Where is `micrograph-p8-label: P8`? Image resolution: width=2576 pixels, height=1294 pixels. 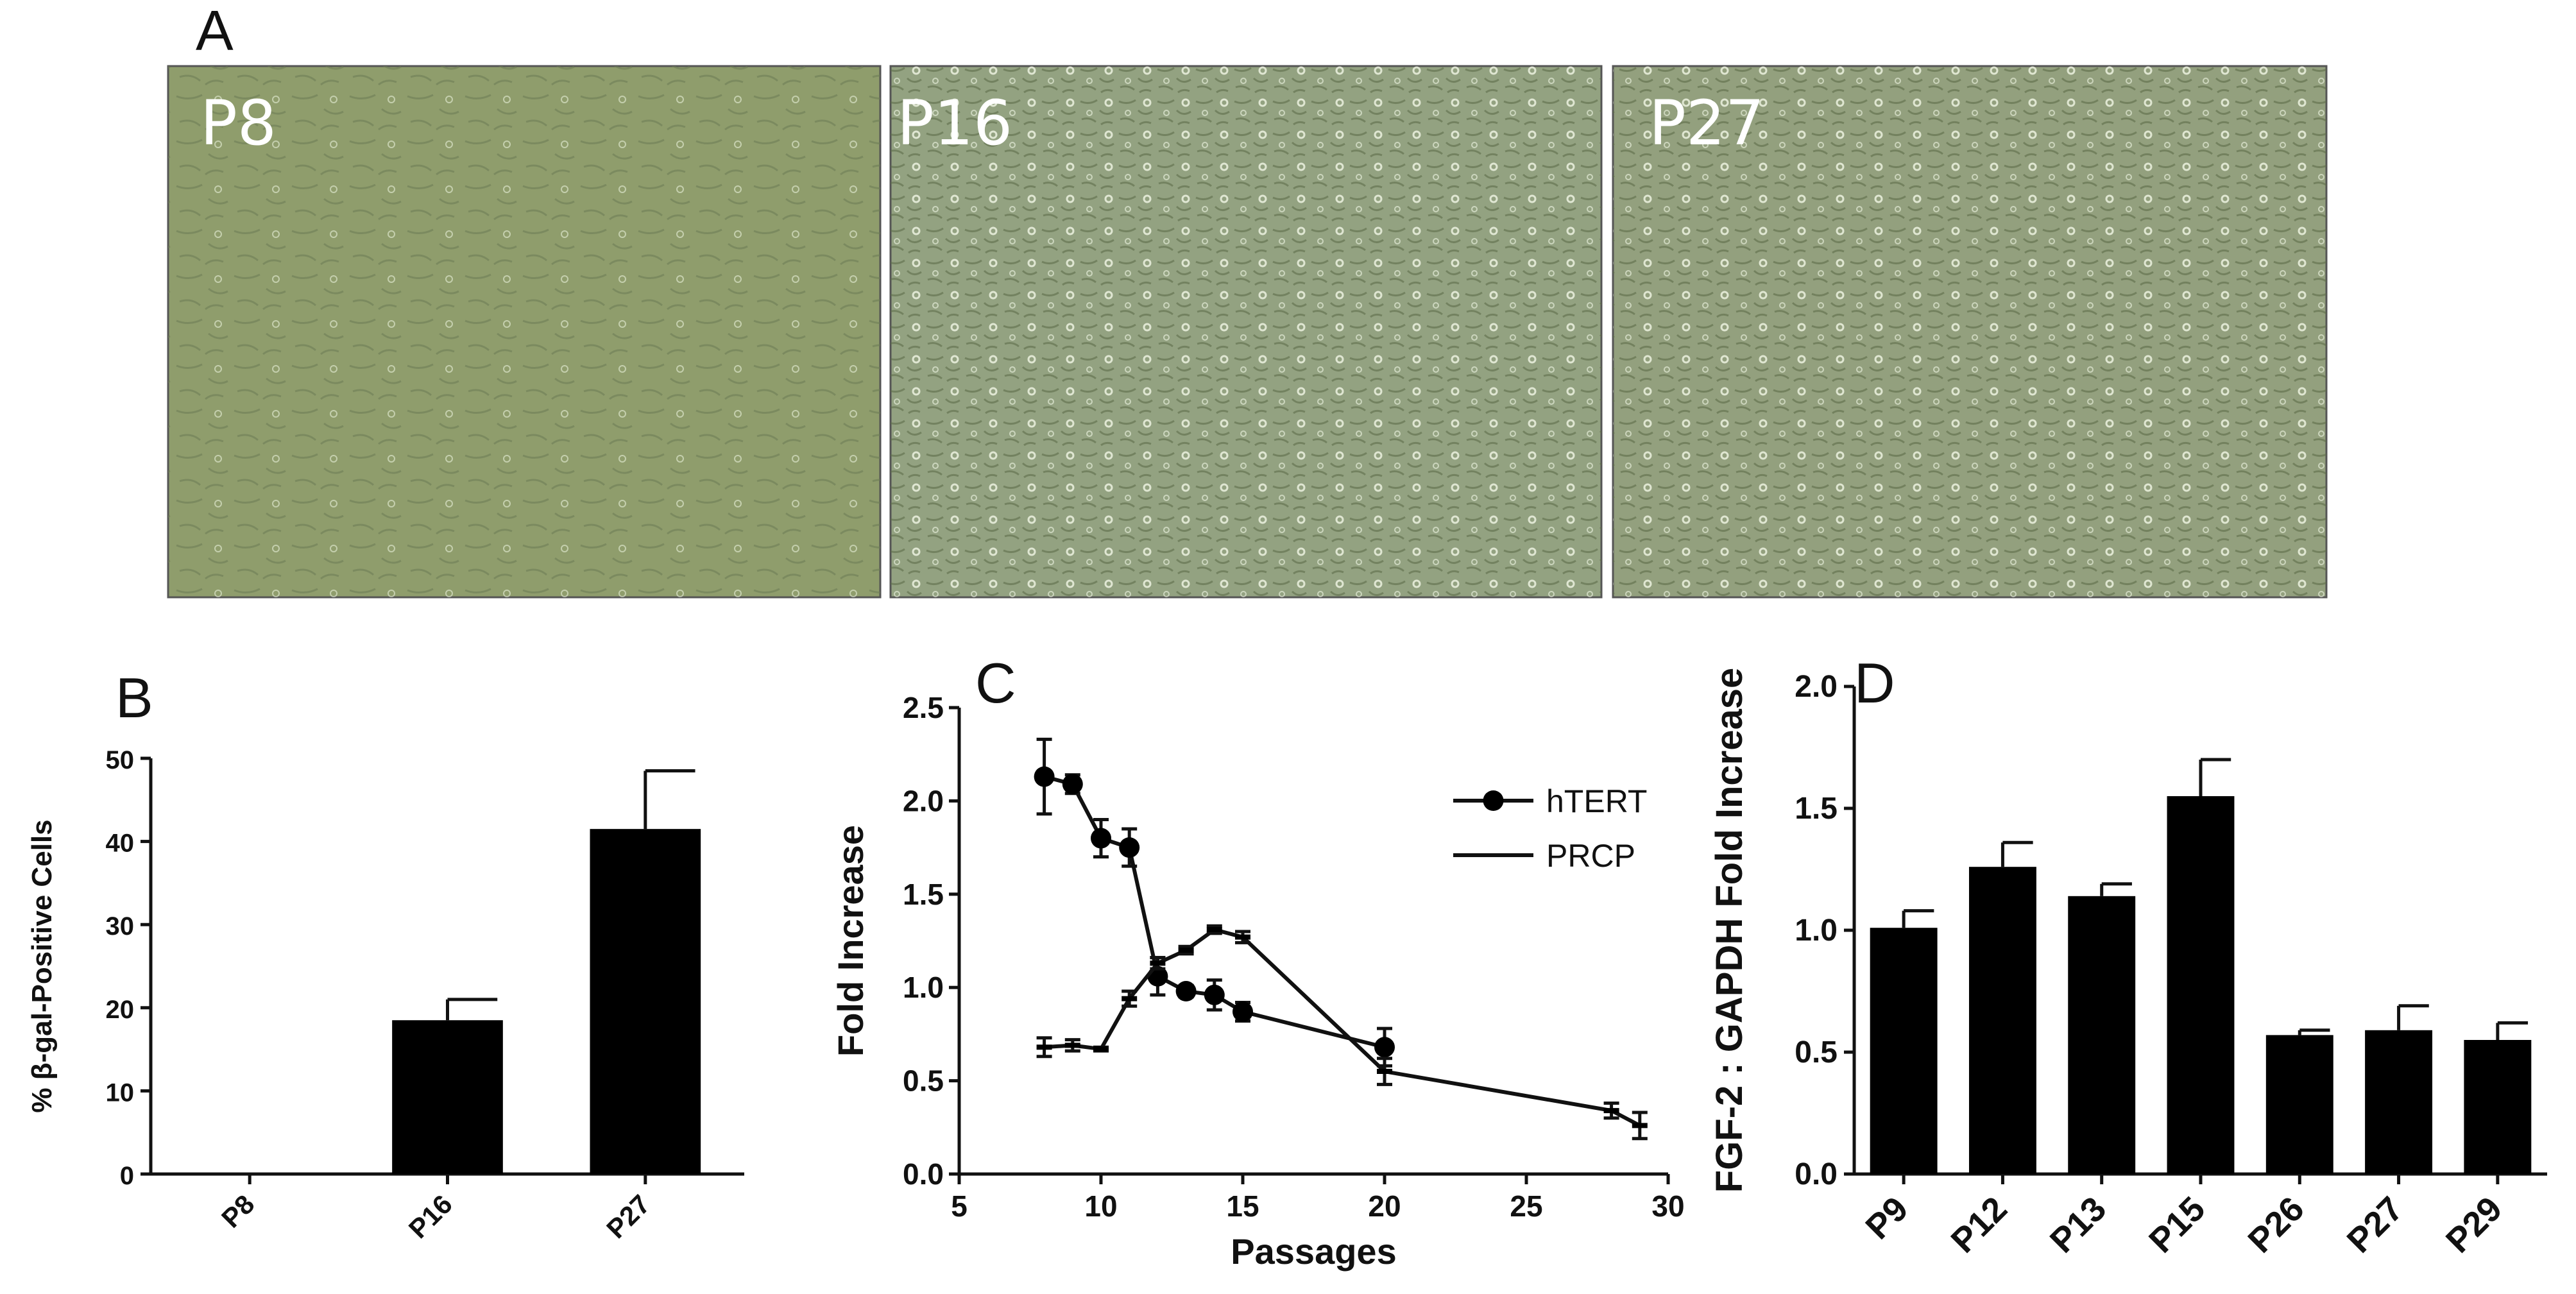
micrograph-p8-label: P8 is located at coordinates (238, 123).